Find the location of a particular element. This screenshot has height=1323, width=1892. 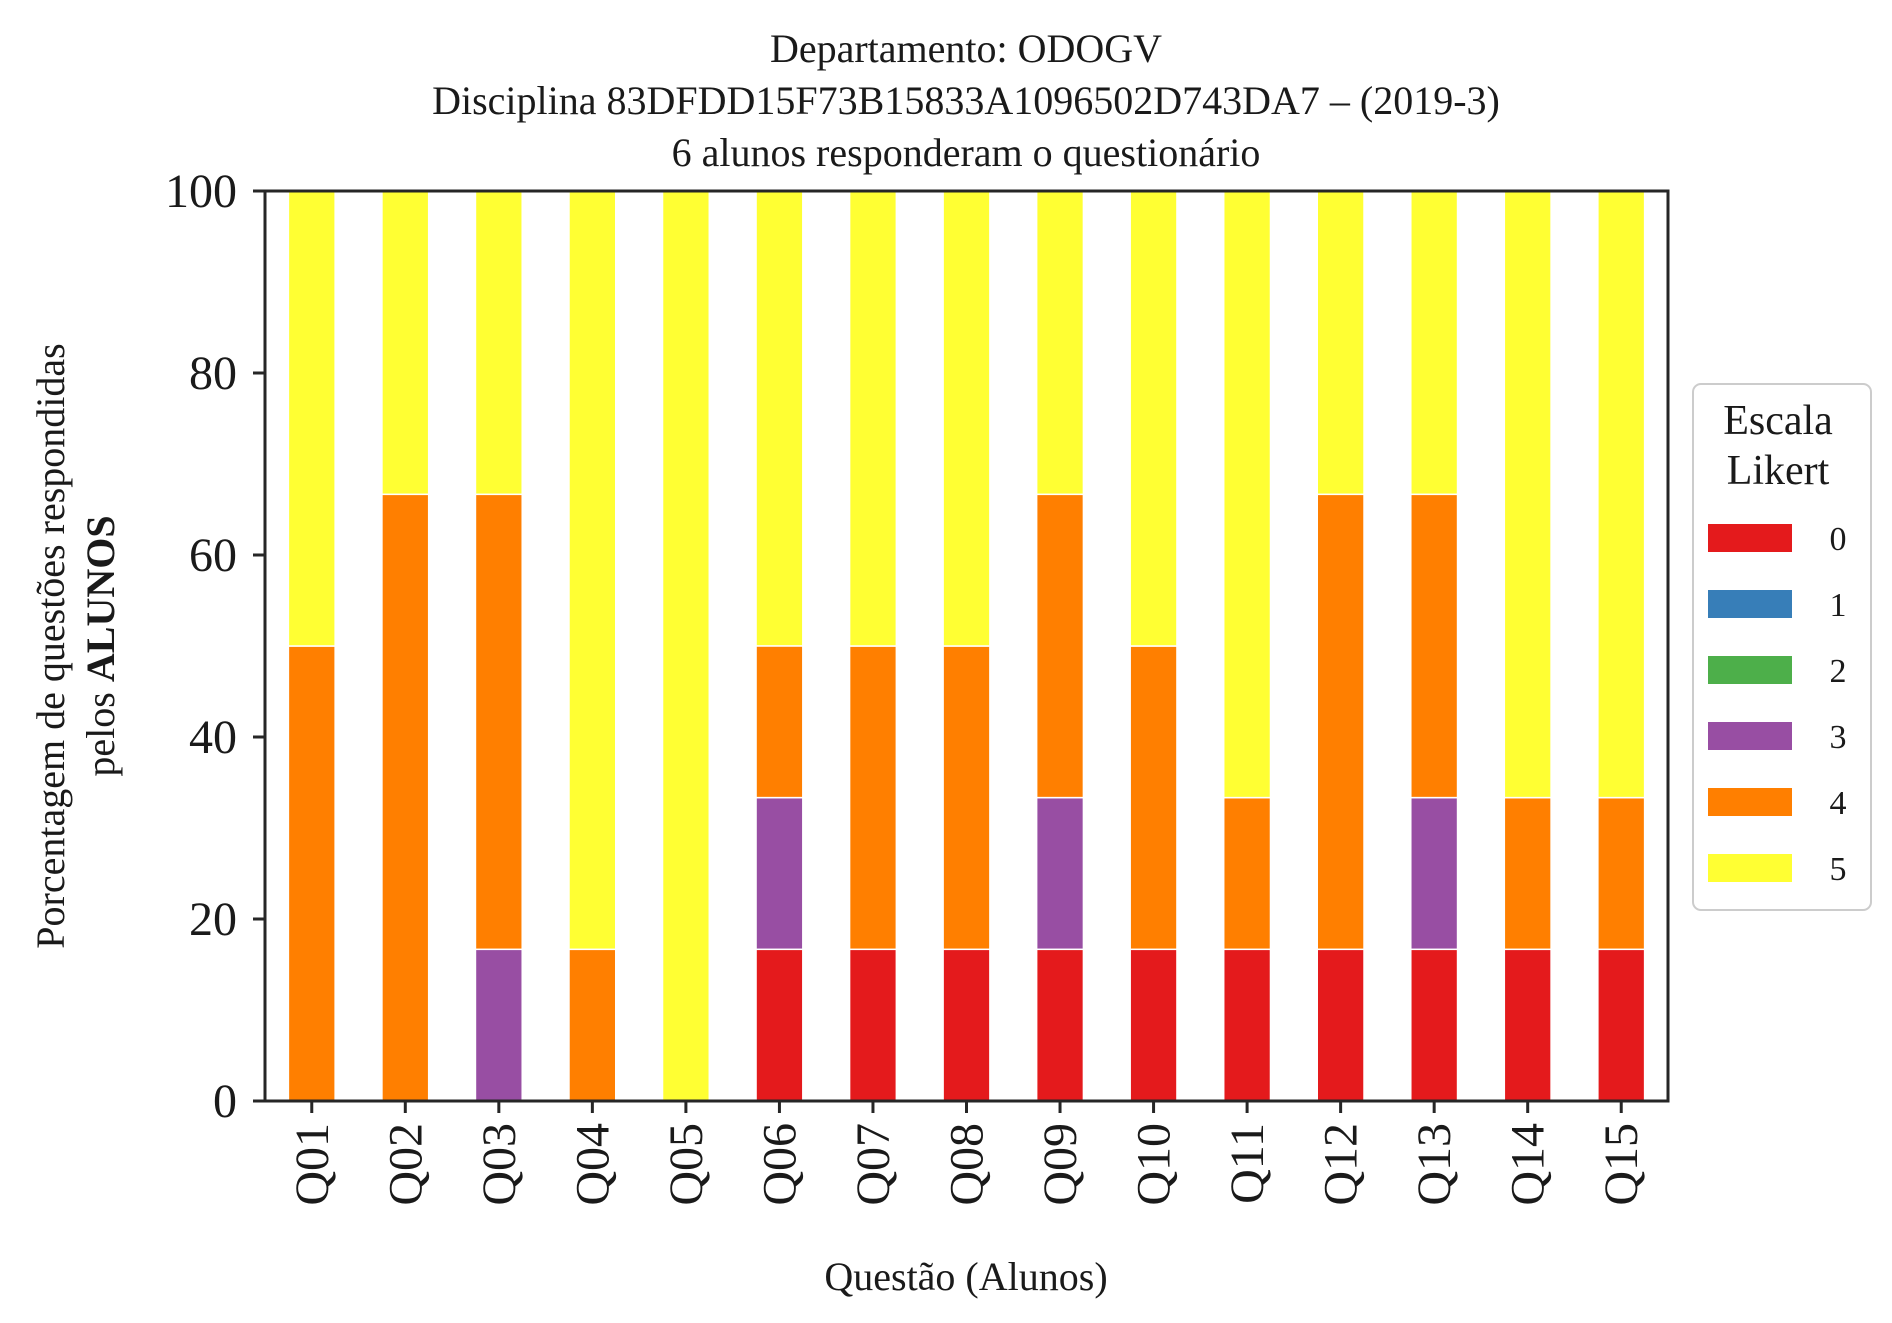

x-tick-label-Q14: Q14 is located at coordinates (1528, 1164).